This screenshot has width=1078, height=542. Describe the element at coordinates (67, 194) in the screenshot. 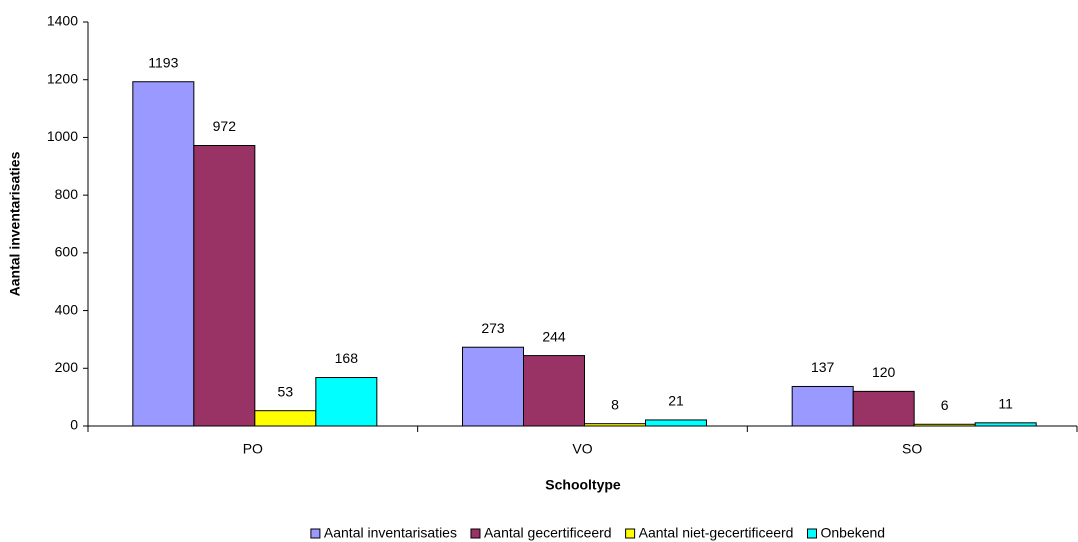

I see `y-tick-label: 800` at that location.